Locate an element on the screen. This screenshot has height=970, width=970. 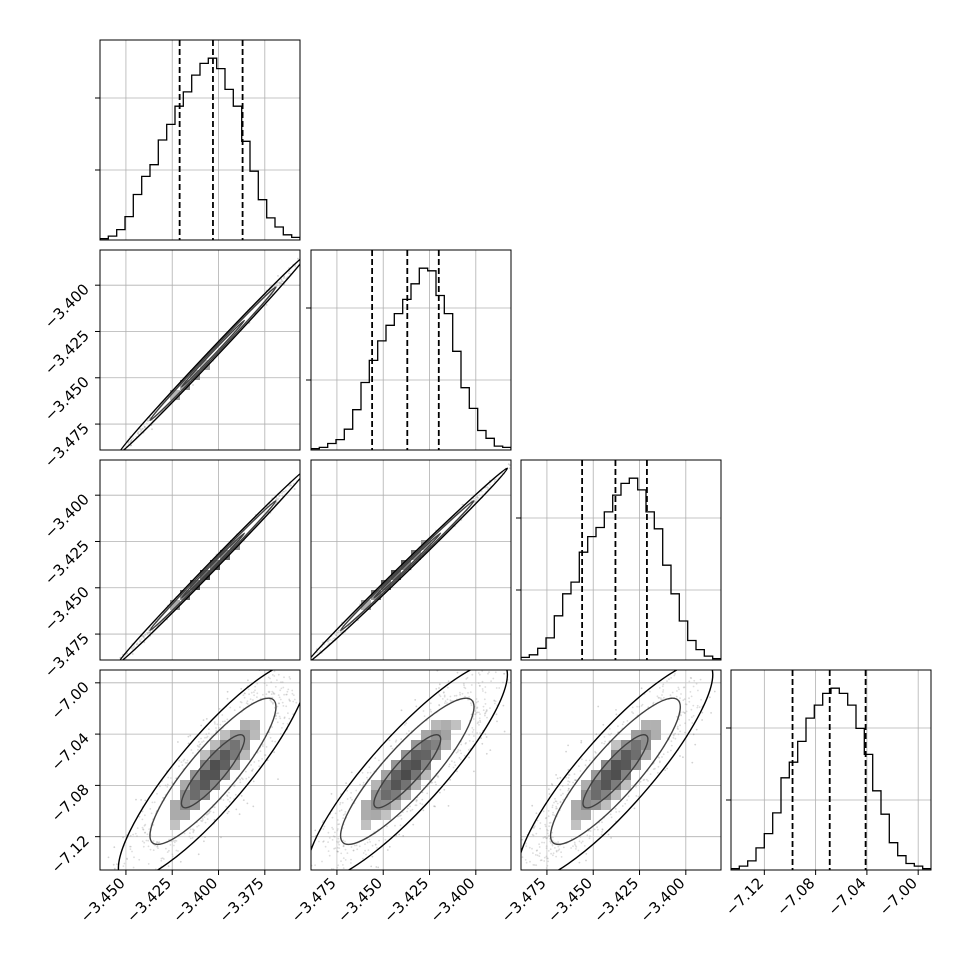
x-tick-label-0-2: −3.400 is located at coordinates (195, 900).